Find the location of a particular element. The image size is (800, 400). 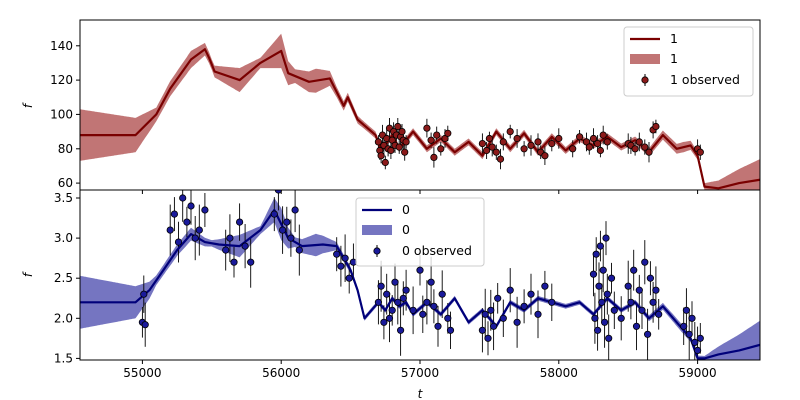

top-observed-points is located at coordinates (539, 144).